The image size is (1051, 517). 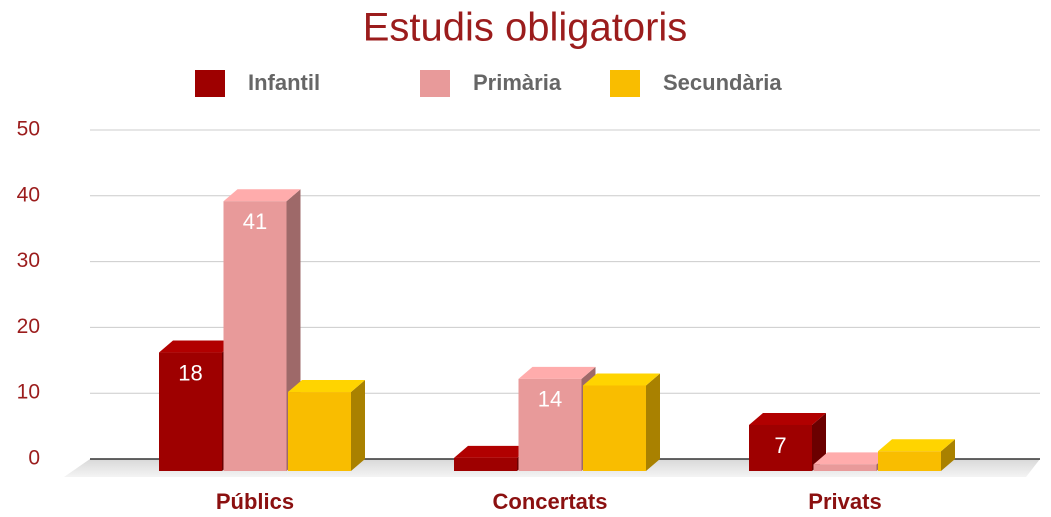 I want to click on legend-label: Infantil, so click(x=284, y=82).